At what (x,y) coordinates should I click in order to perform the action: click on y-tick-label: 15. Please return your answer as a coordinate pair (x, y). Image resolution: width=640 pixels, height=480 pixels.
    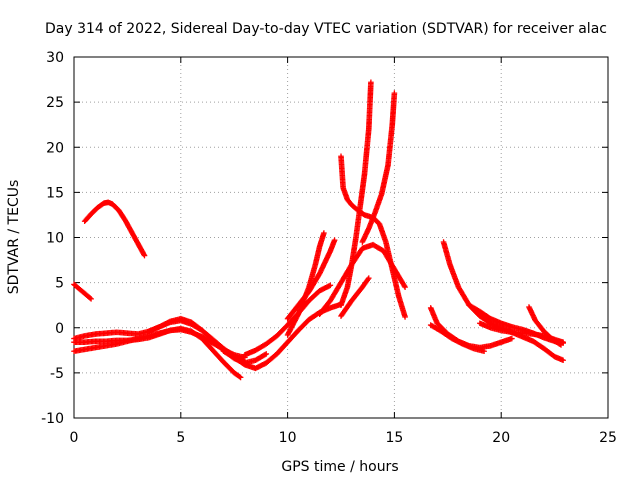
    Looking at the image, I should click on (55, 193).